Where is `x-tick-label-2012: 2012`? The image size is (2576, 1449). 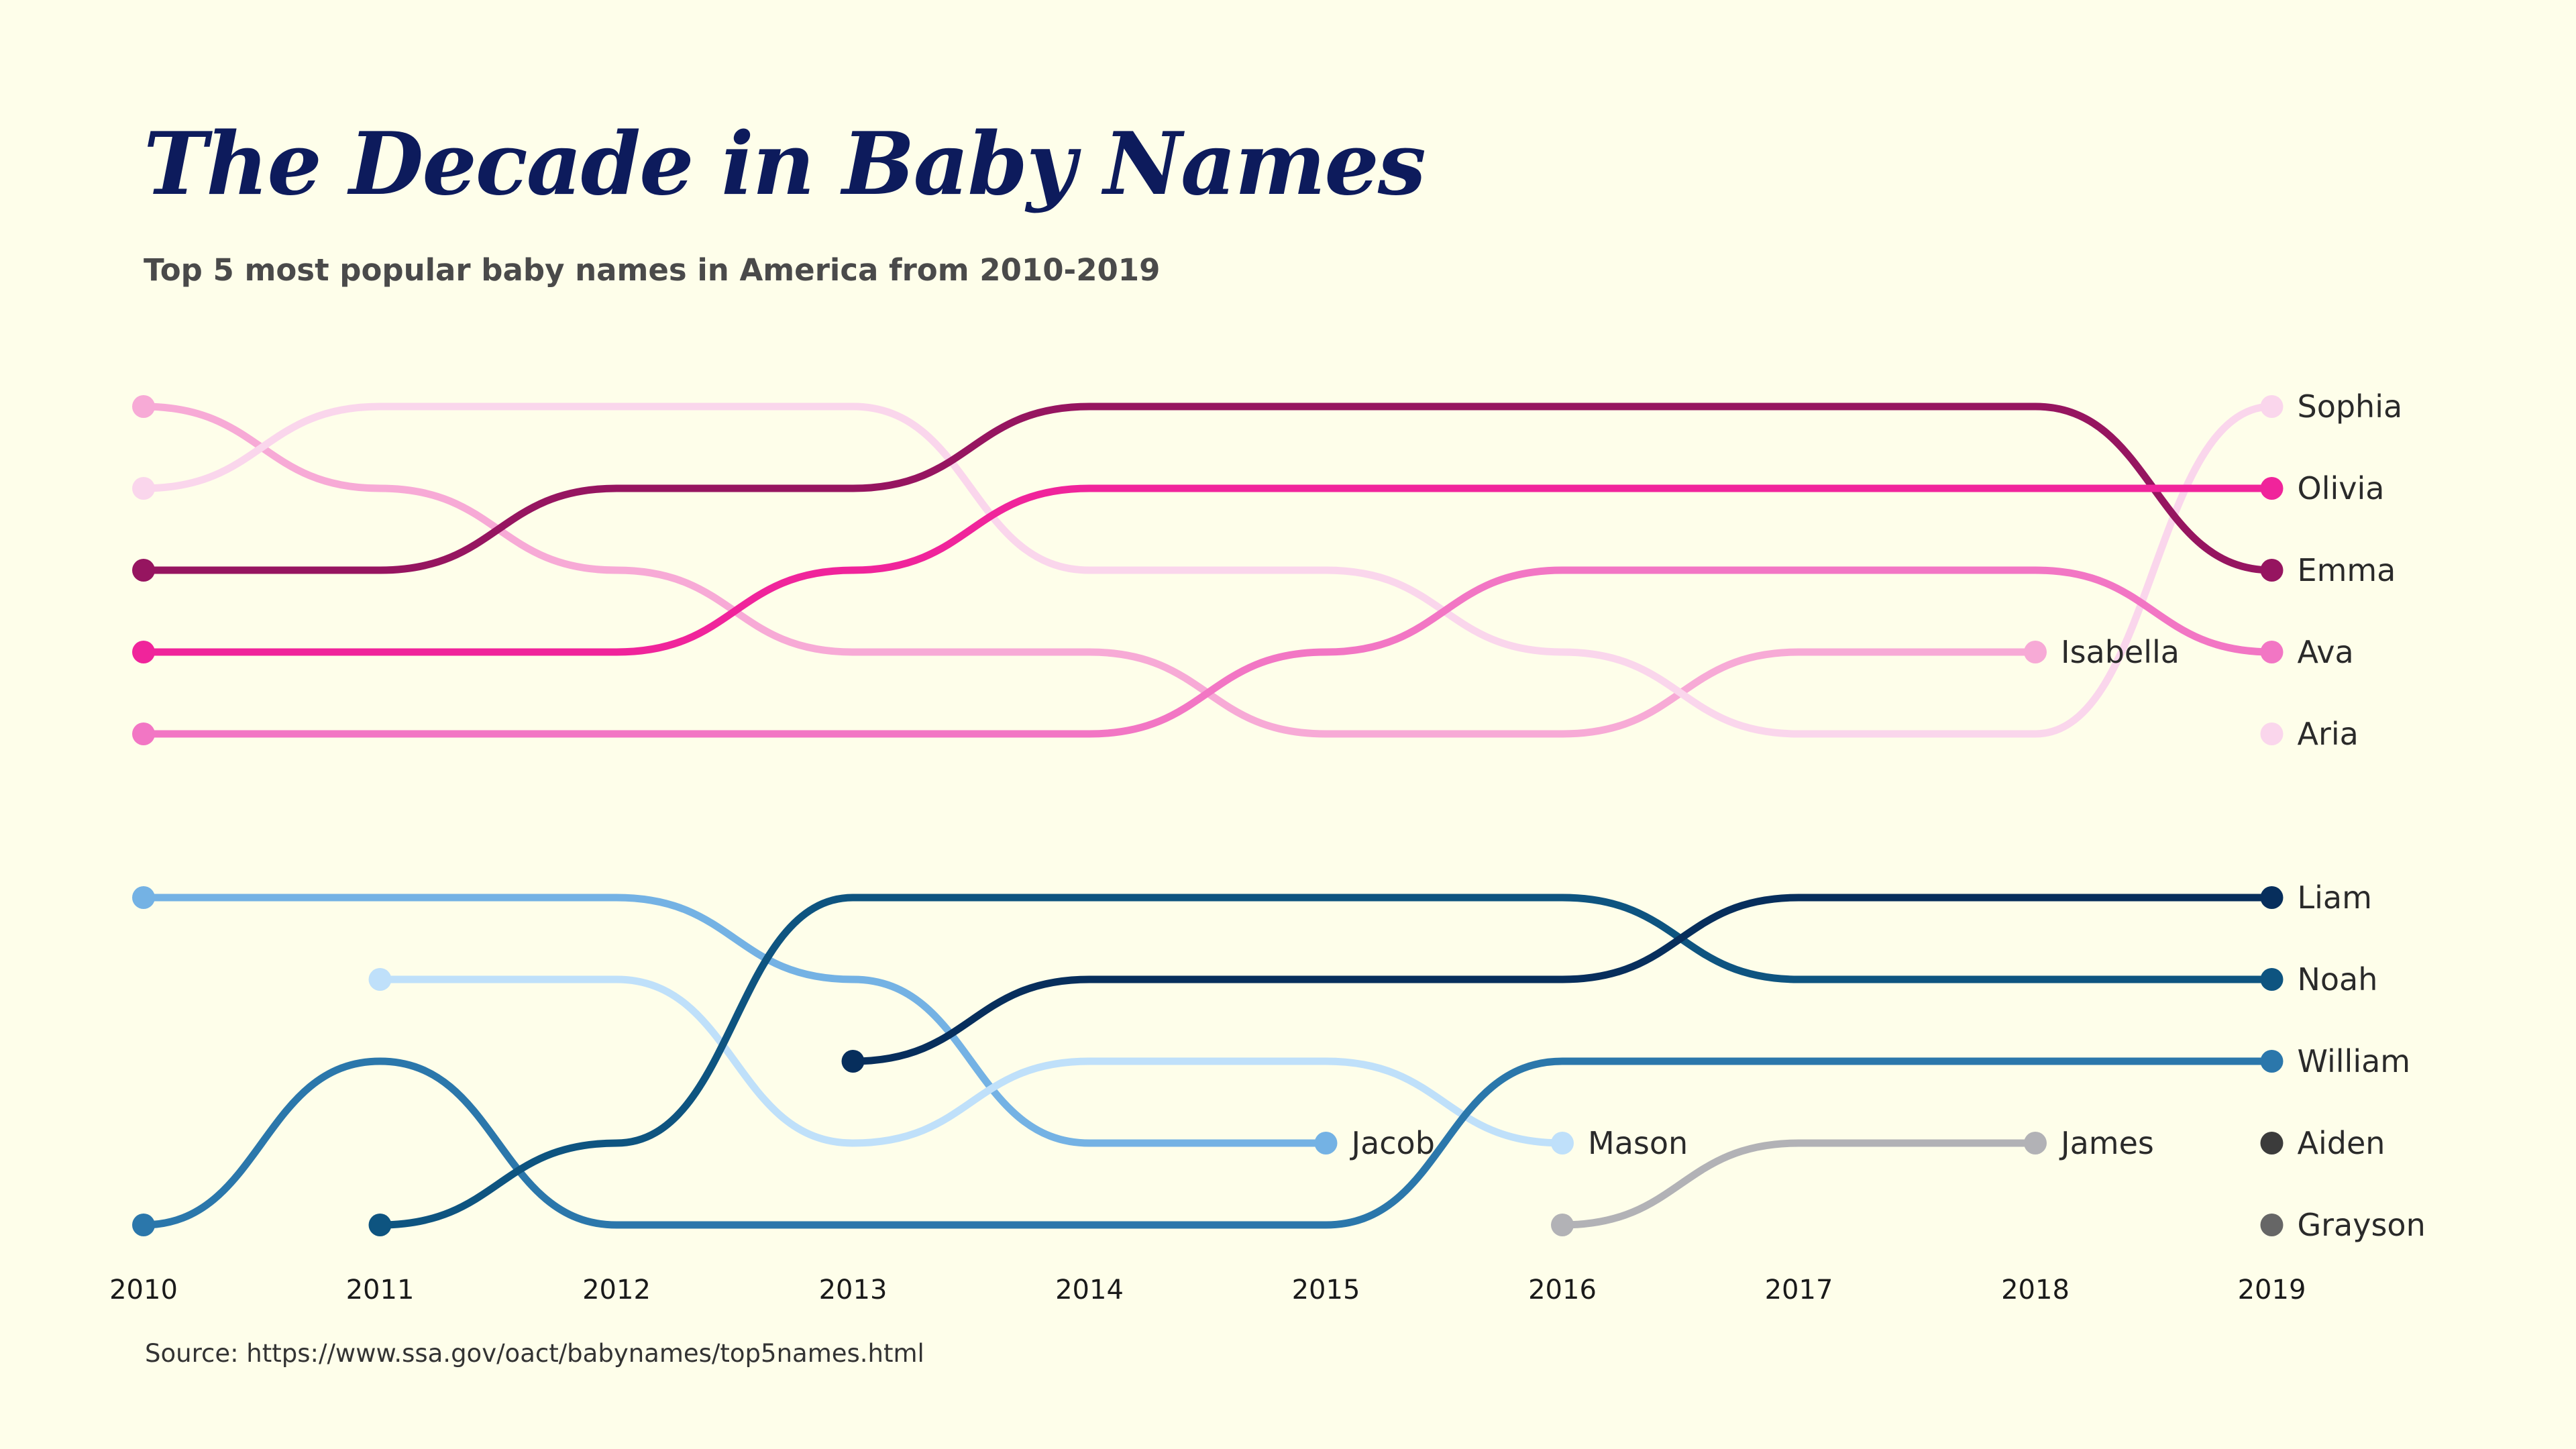
x-tick-label-2012: 2012 is located at coordinates (616, 1290).